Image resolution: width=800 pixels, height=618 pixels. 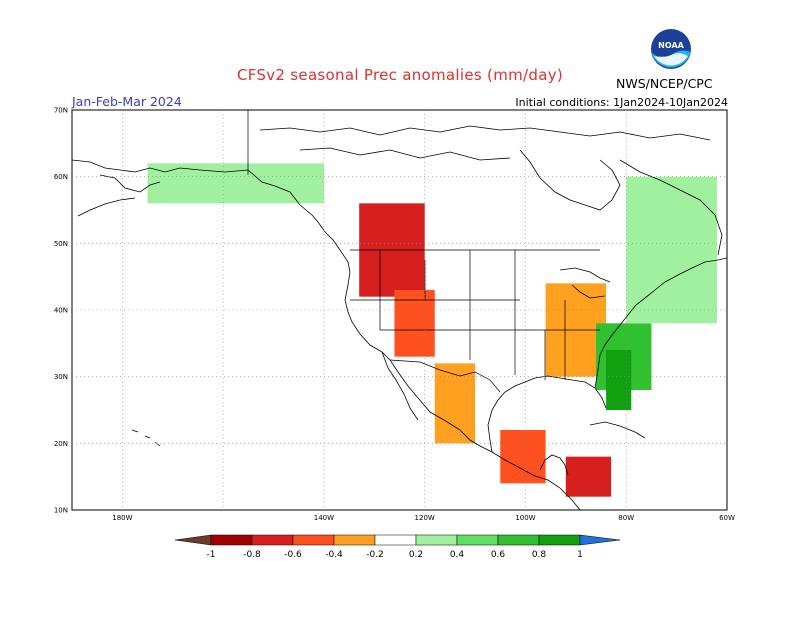 I want to click on lat-label: 30N, so click(x=61, y=377).